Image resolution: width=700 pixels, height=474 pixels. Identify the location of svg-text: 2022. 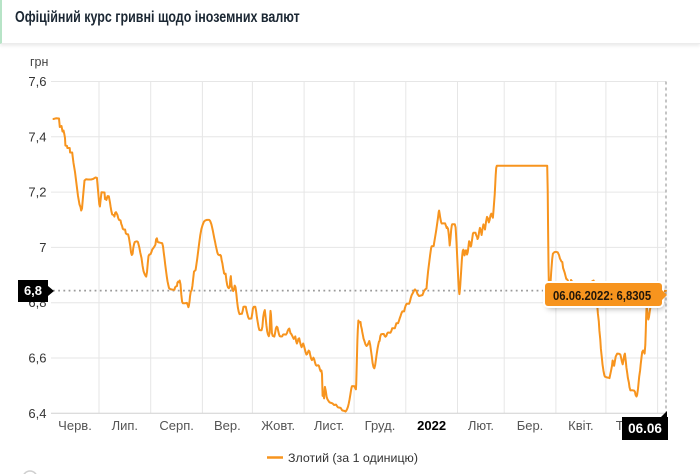
(431, 425).